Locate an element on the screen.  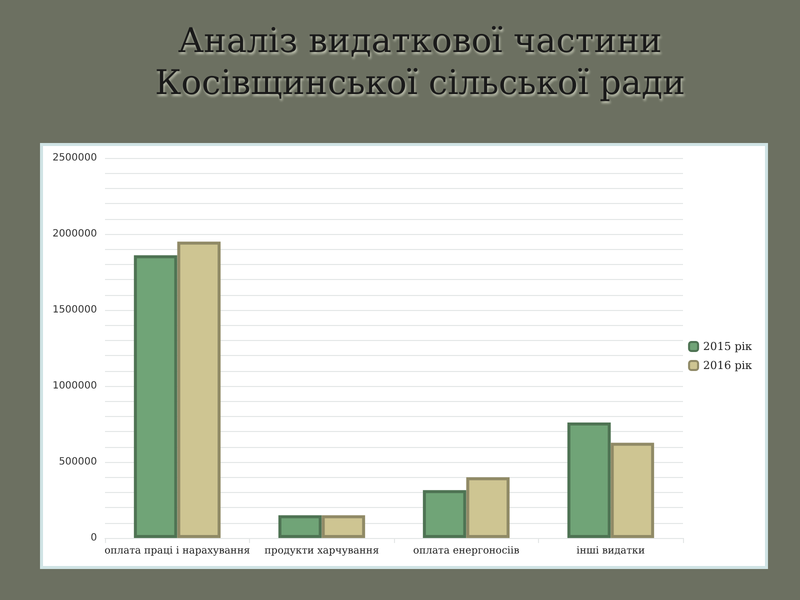
x-tick-label: оплата енергоносіів is located at coordinates (466, 551).